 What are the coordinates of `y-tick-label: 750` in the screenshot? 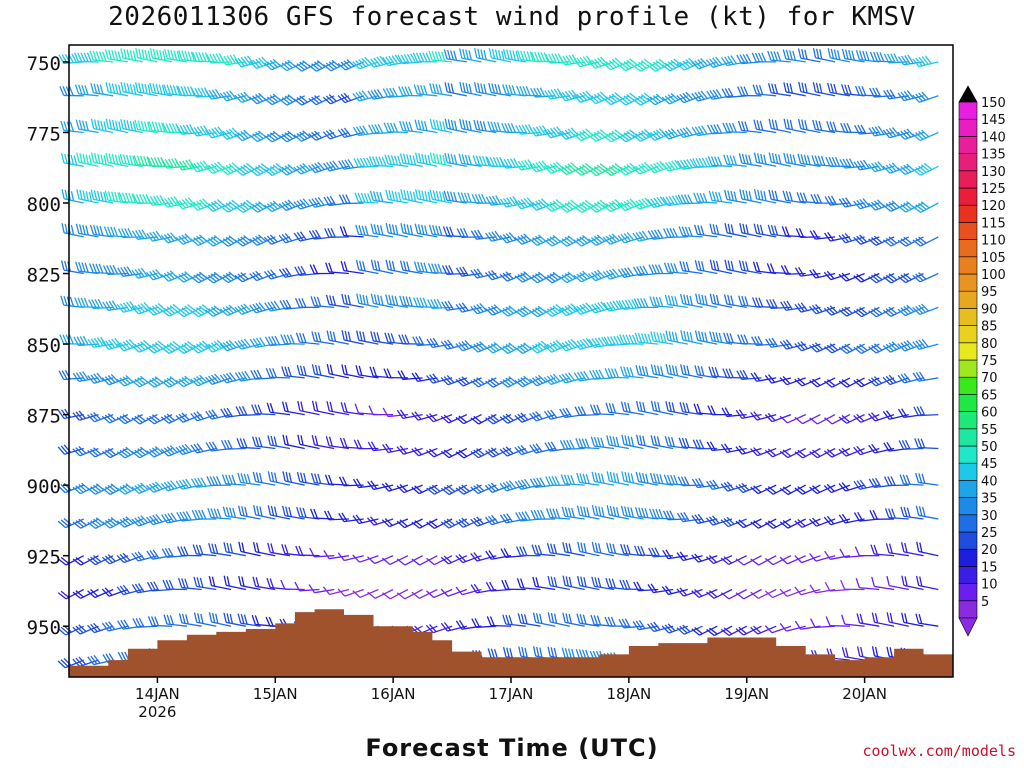 It's located at (44, 64).